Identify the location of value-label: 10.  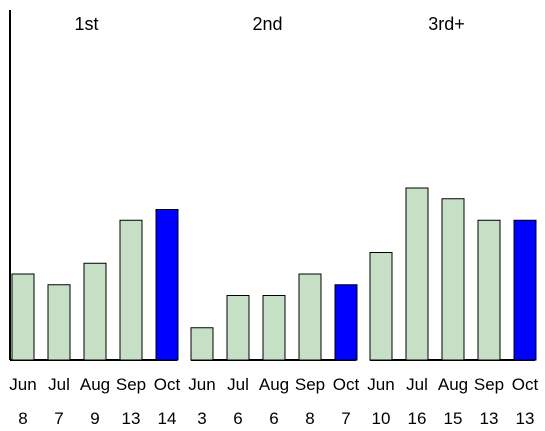
(381, 418).